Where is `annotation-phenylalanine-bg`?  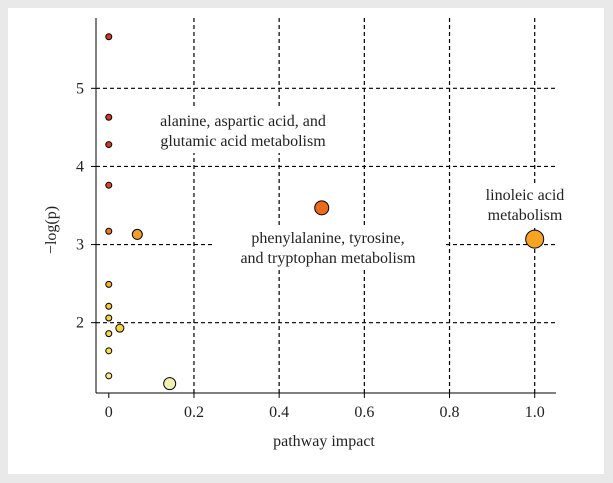 annotation-phenylalanine-bg is located at coordinates (328, 248).